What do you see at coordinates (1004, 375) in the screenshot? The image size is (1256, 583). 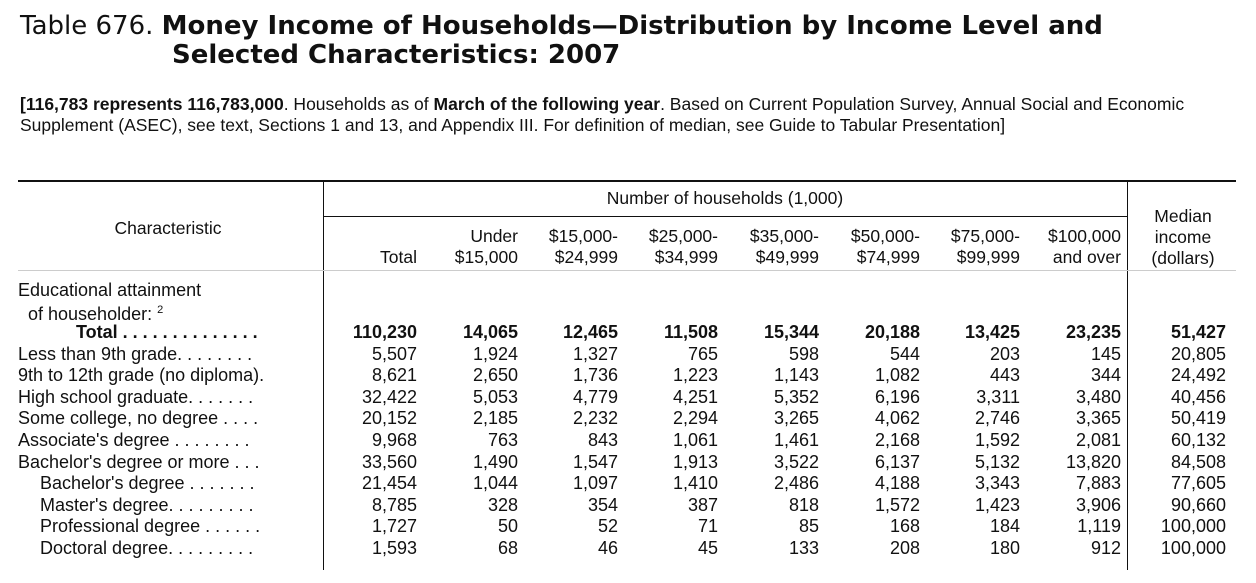 I see `table-cell: 443` at bounding box center [1004, 375].